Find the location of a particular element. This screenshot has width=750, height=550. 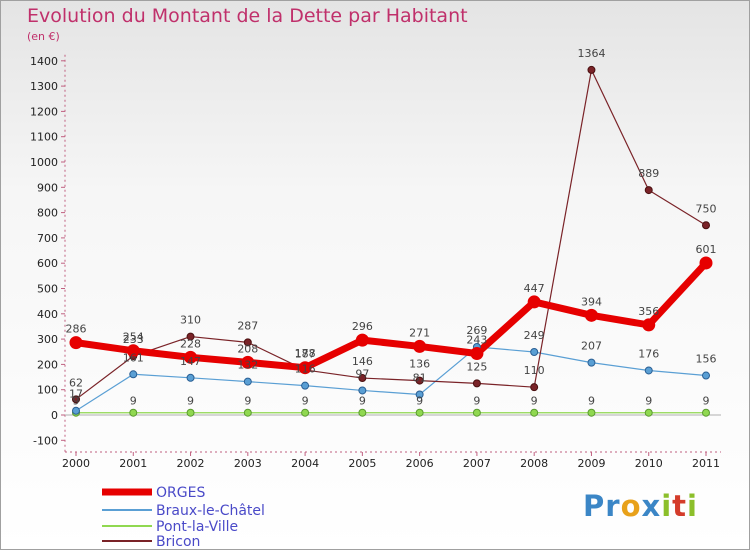

data-label: 310 is located at coordinates (190, 320).